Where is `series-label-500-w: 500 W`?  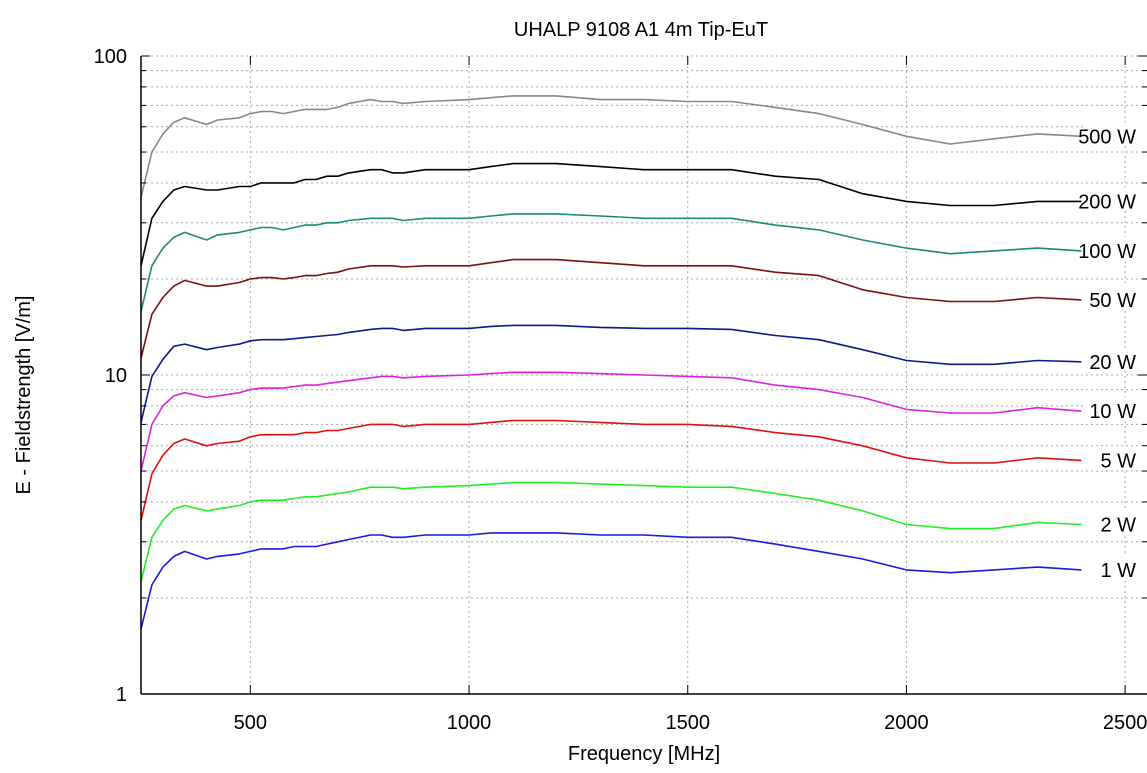
series-label-500-w: 500 W is located at coordinates (1107, 137).